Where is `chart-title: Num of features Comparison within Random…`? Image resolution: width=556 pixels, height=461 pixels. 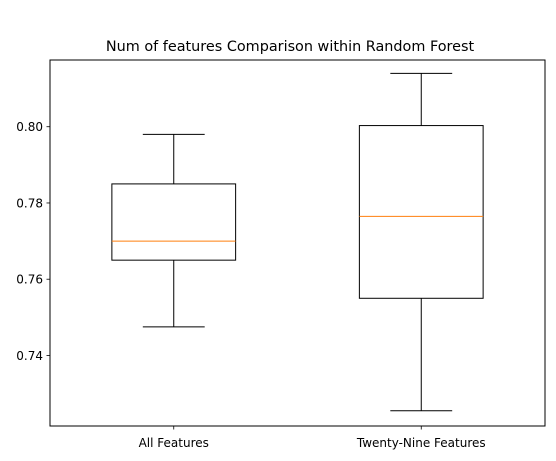
chart-title: Num of features Comparison within Random… is located at coordinates (290, 47).